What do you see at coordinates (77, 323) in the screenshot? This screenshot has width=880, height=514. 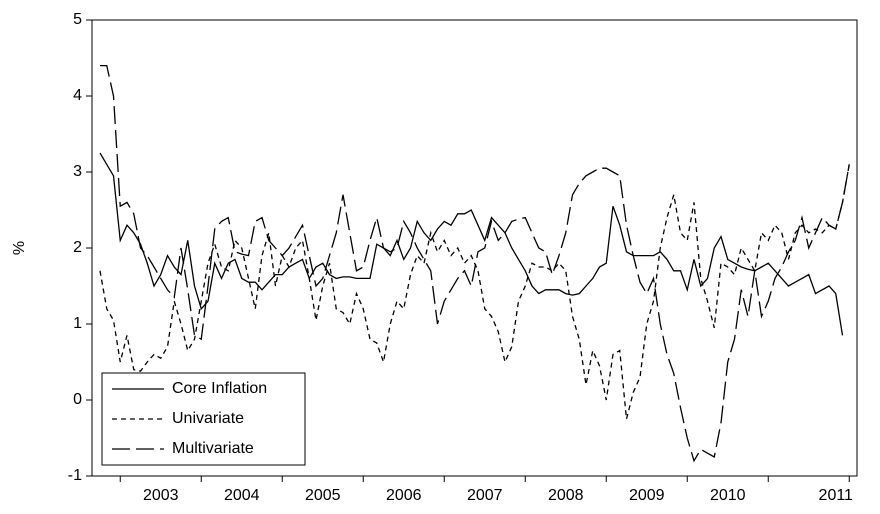 I see `y-tick-label: 1` at bounding box center [77, 323].